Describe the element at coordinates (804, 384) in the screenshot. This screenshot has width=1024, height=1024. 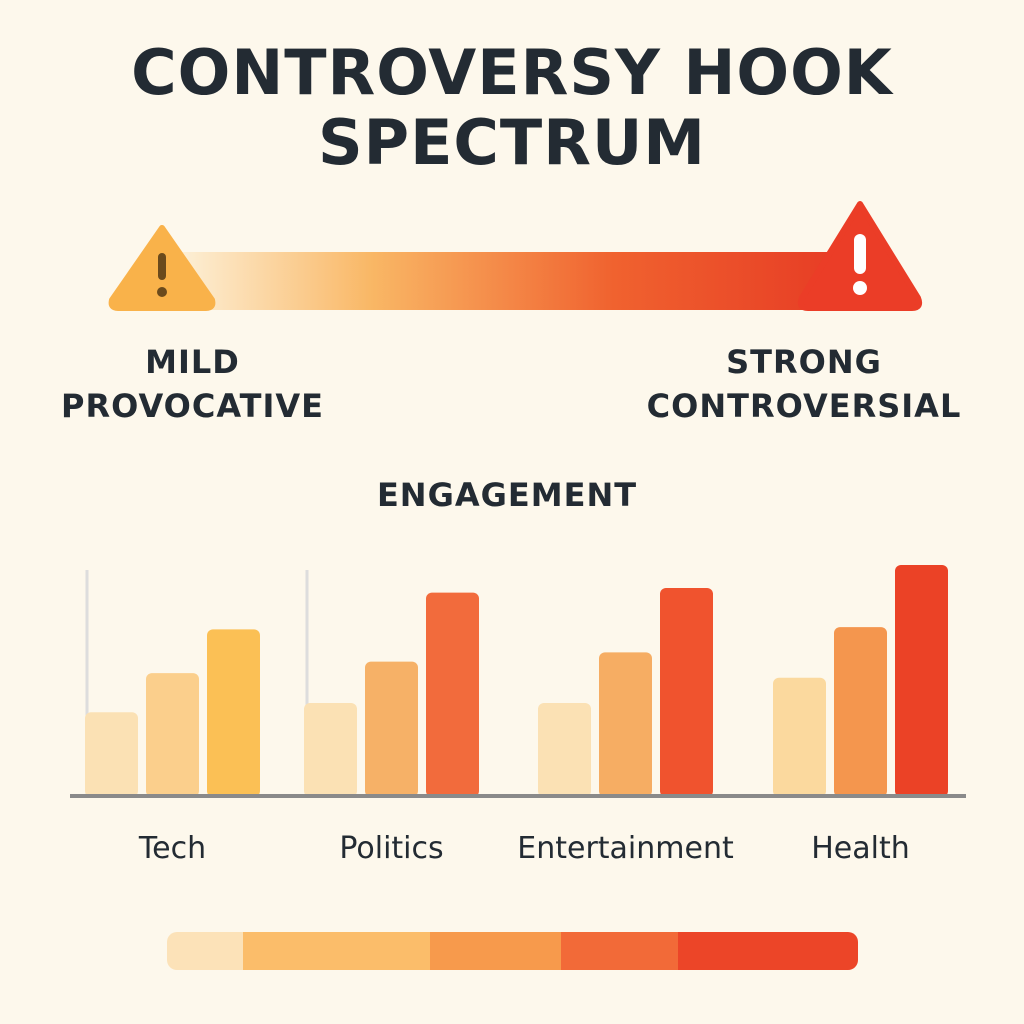
I see `strong-controversial-label: STRONG CONTROVERSIAL` at that location.